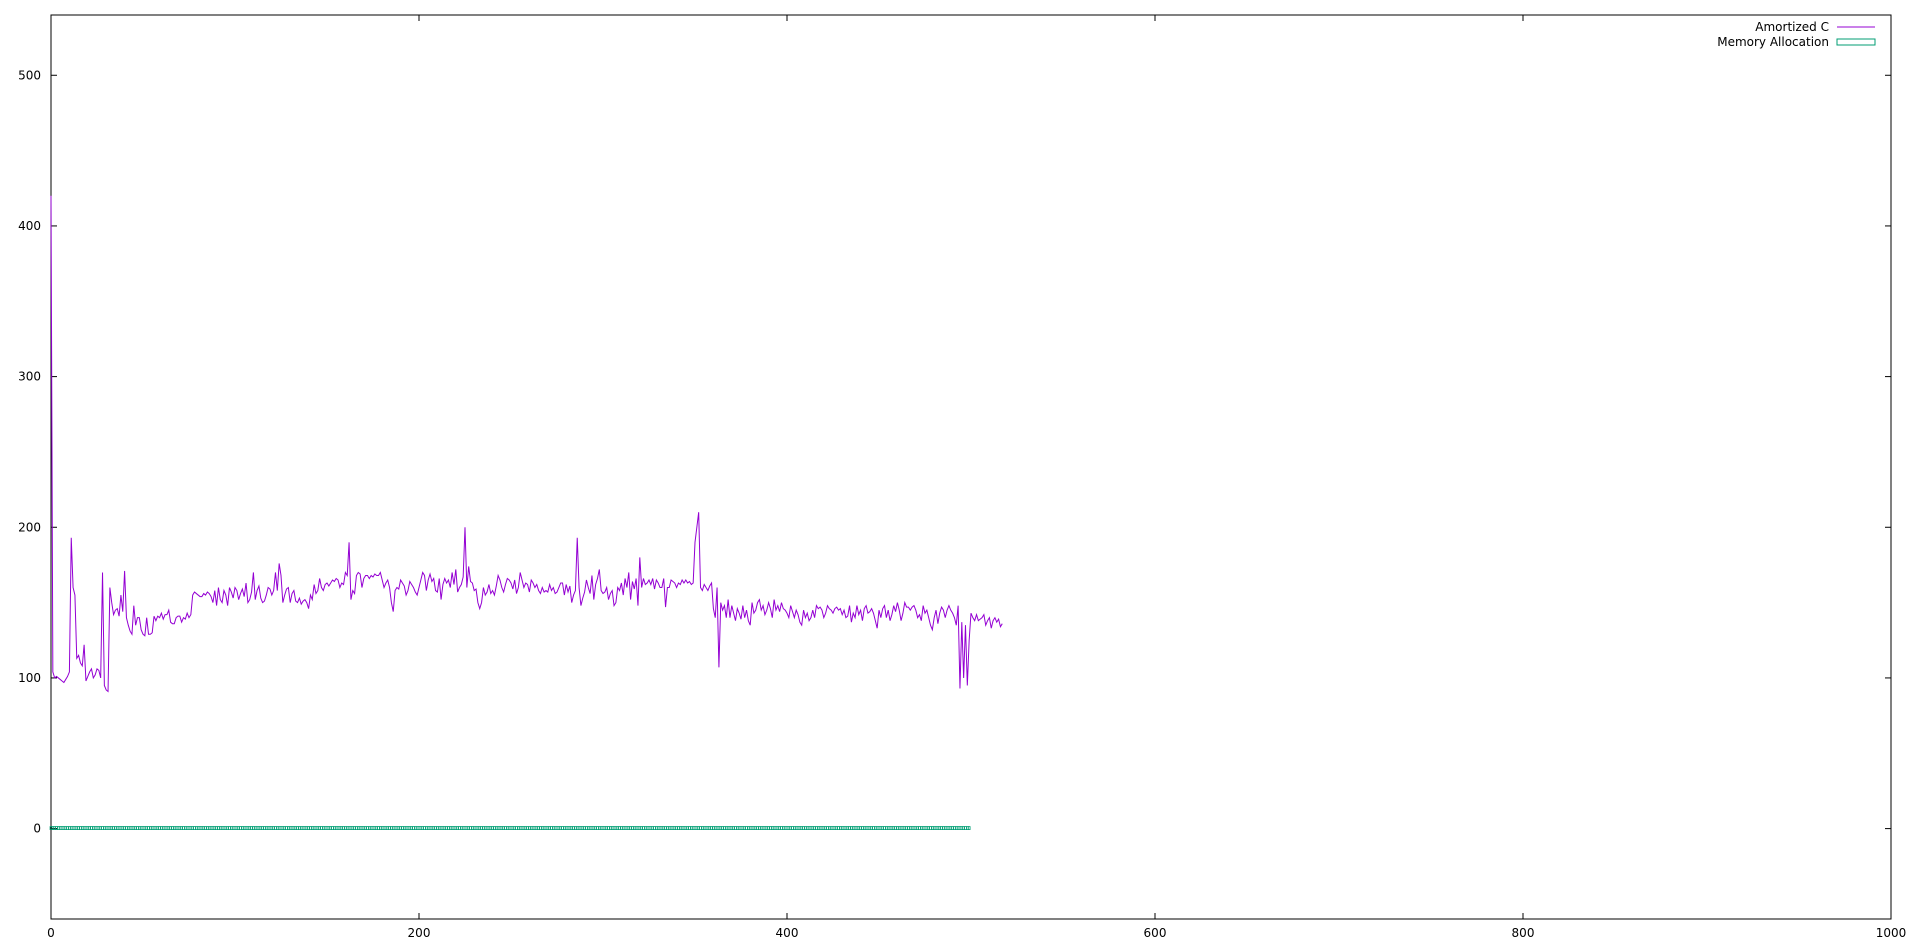  What do you see at coordinates (1792, 27) in the screenshot?
I see `legend-label-amortized: Amortized C` at bounding box center [1792, 27].